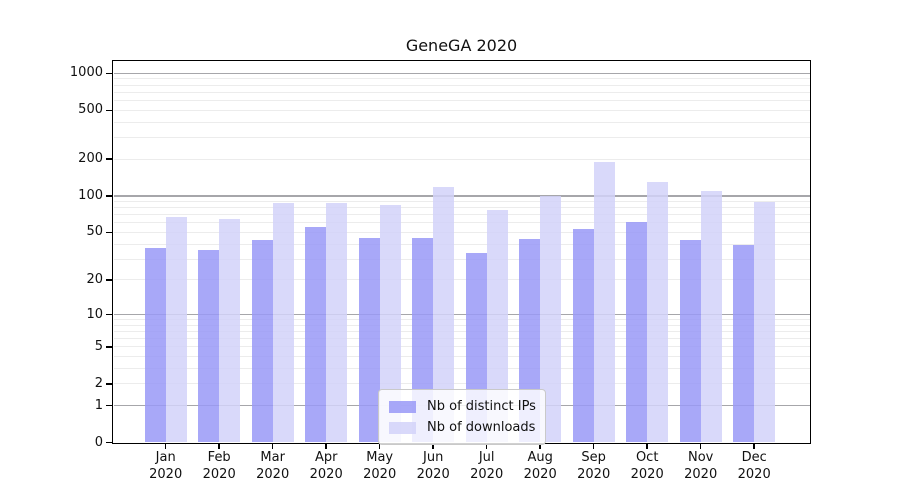  I want to click on x-tick-month: Jul, so click(486, 457).